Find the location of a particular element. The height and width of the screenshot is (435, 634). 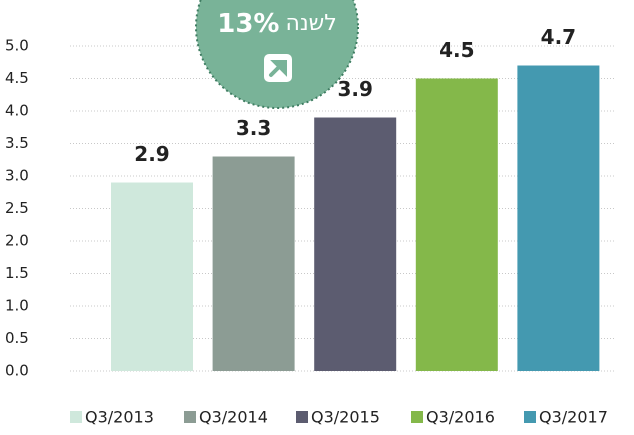

value-label: 3.9 is located at coordinates (354, 89).